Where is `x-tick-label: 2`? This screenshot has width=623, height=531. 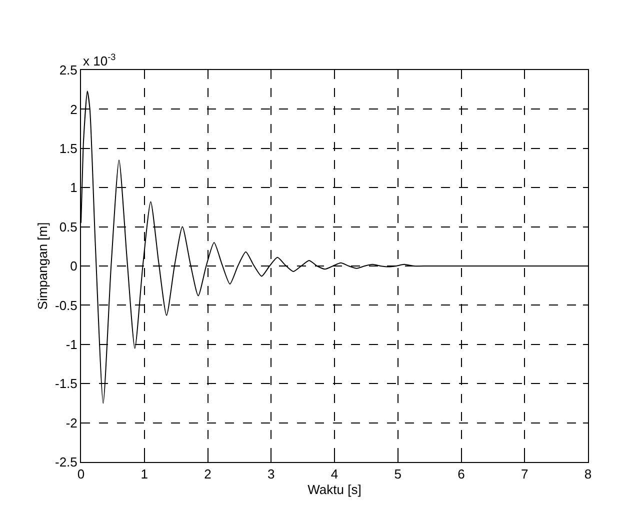 x-tick-label: 2 is located at coordinates (208, 474).